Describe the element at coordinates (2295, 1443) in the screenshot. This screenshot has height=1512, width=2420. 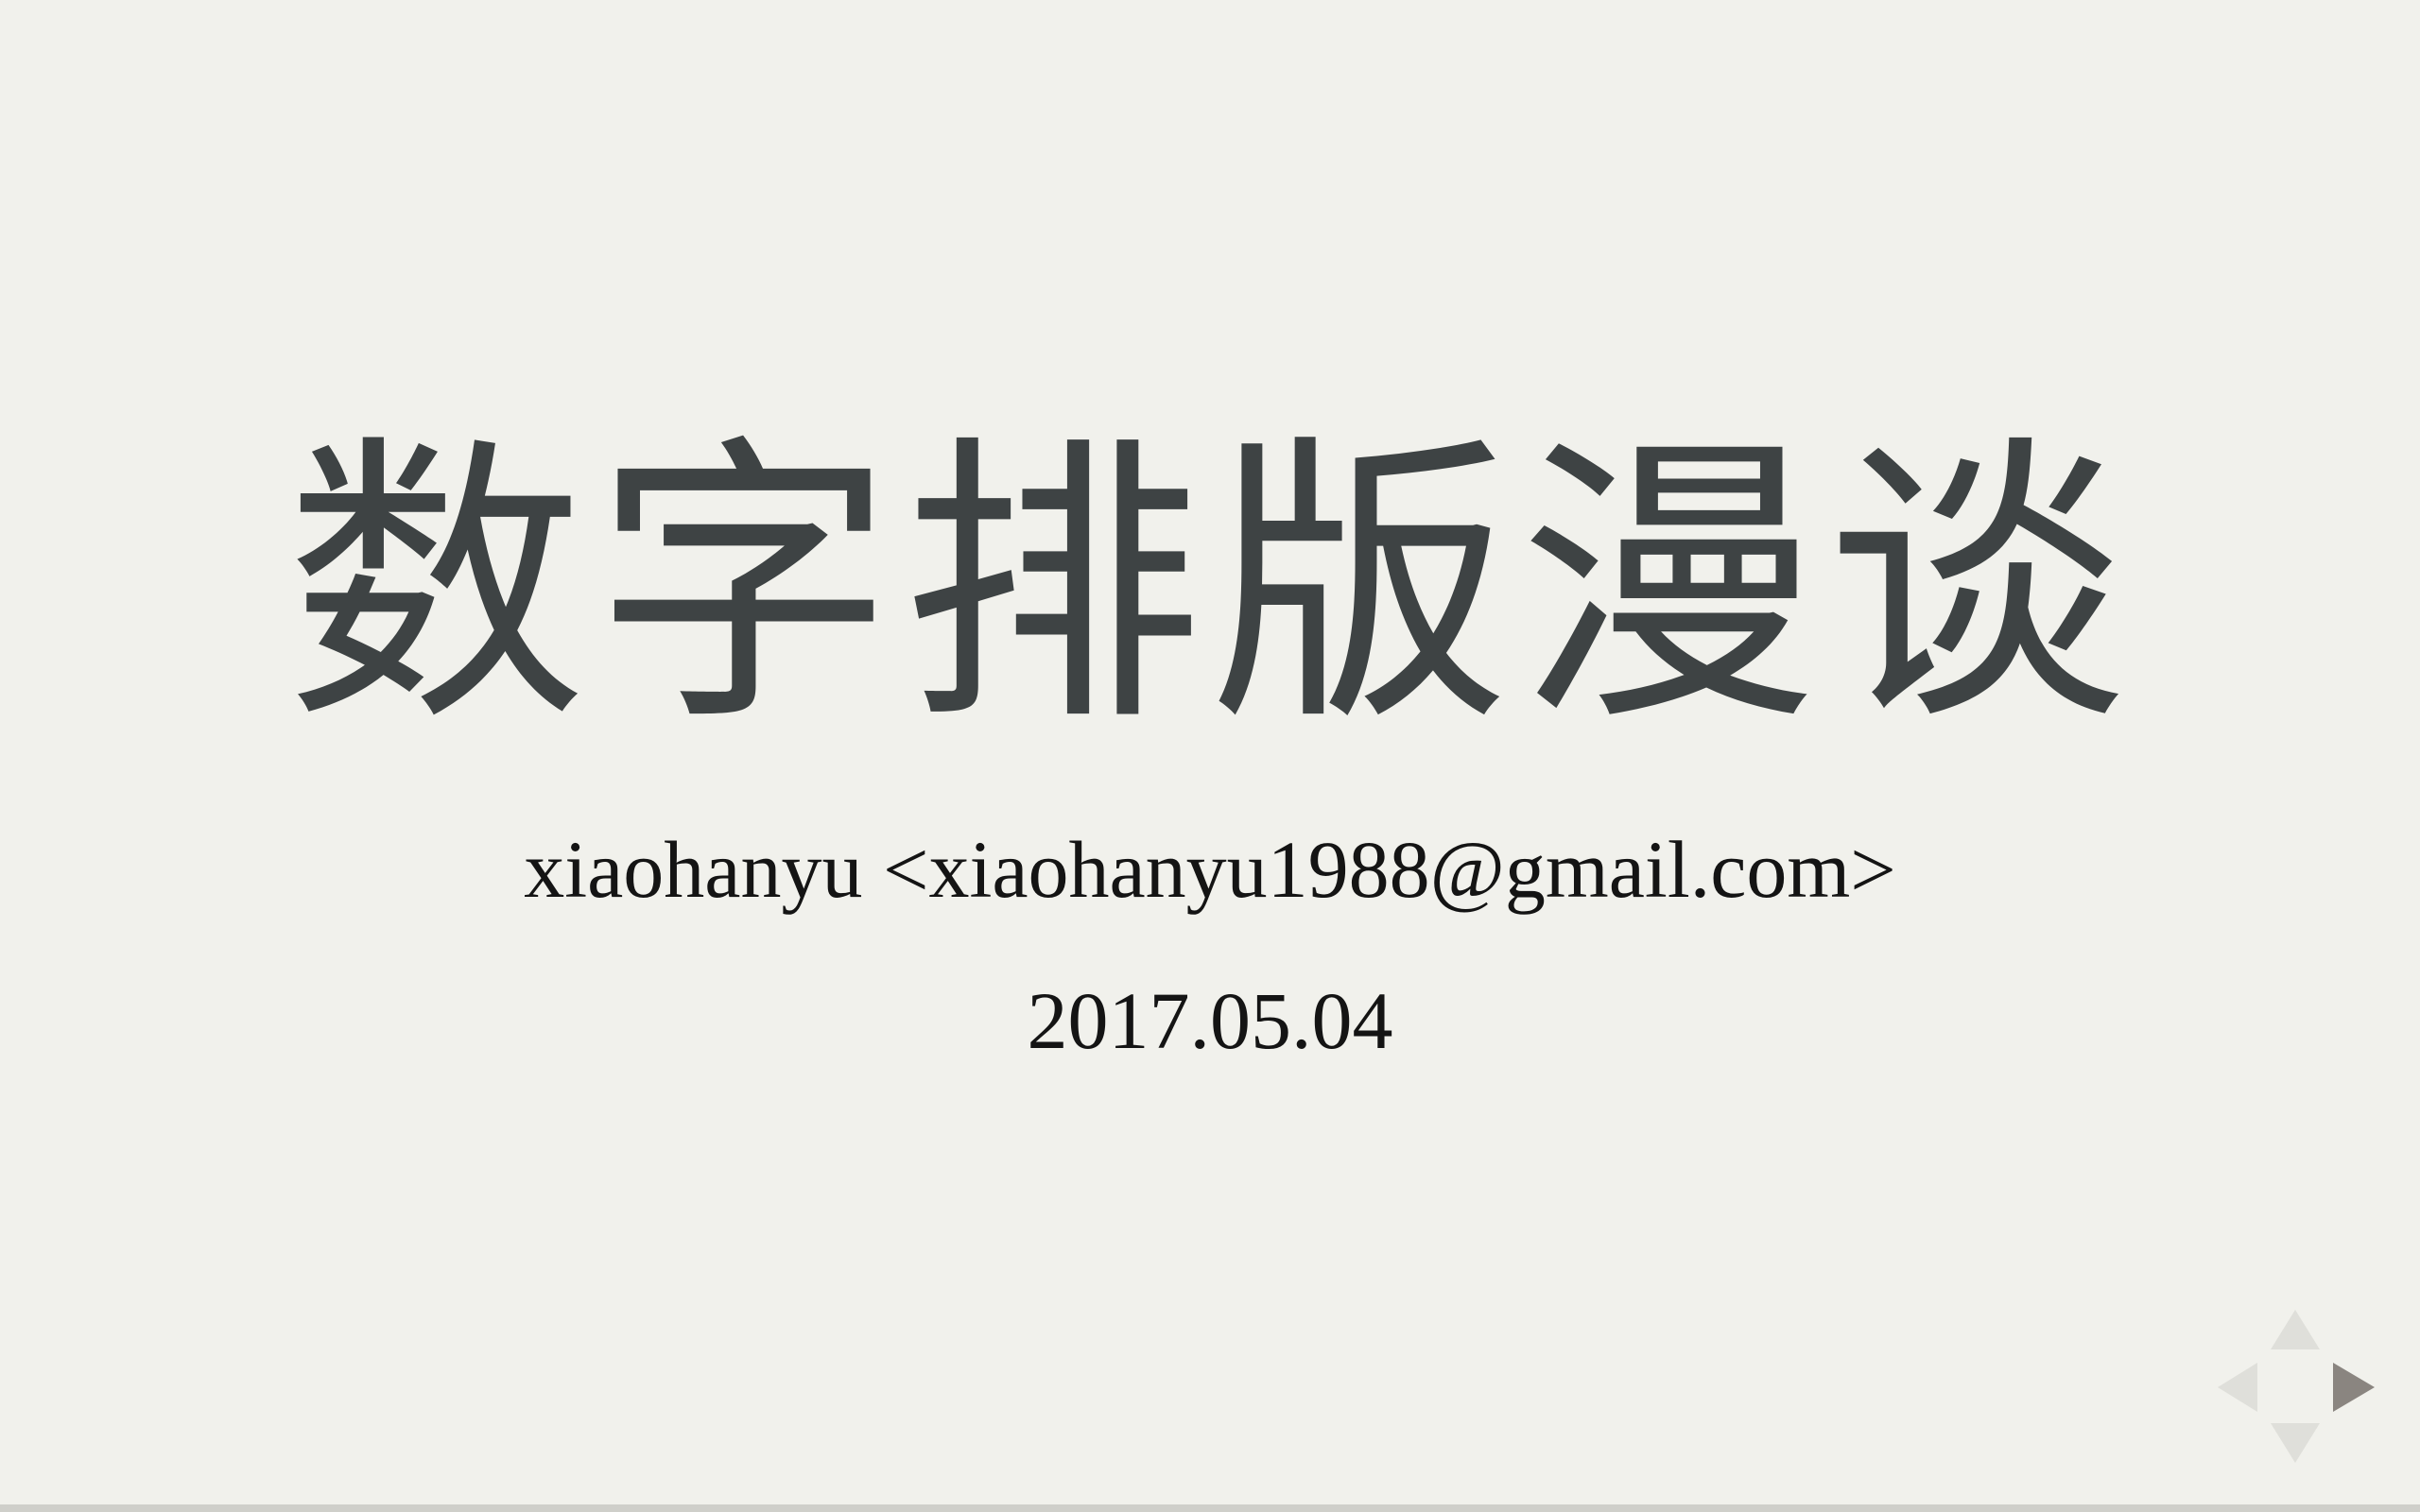
I see `navigate-down-icon` at that location.